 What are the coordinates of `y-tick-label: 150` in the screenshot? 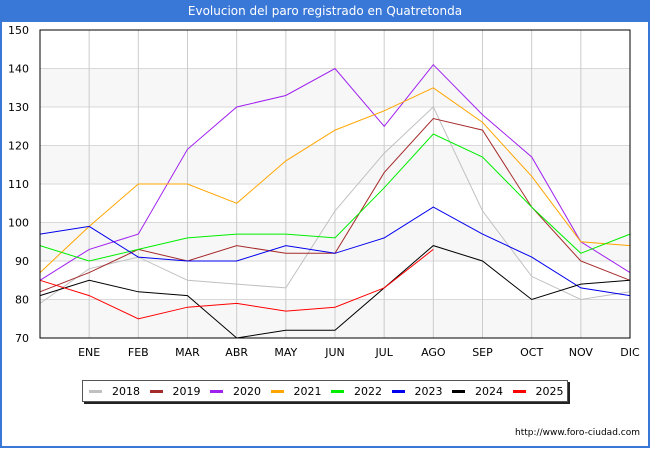 It's located at (18, 30).